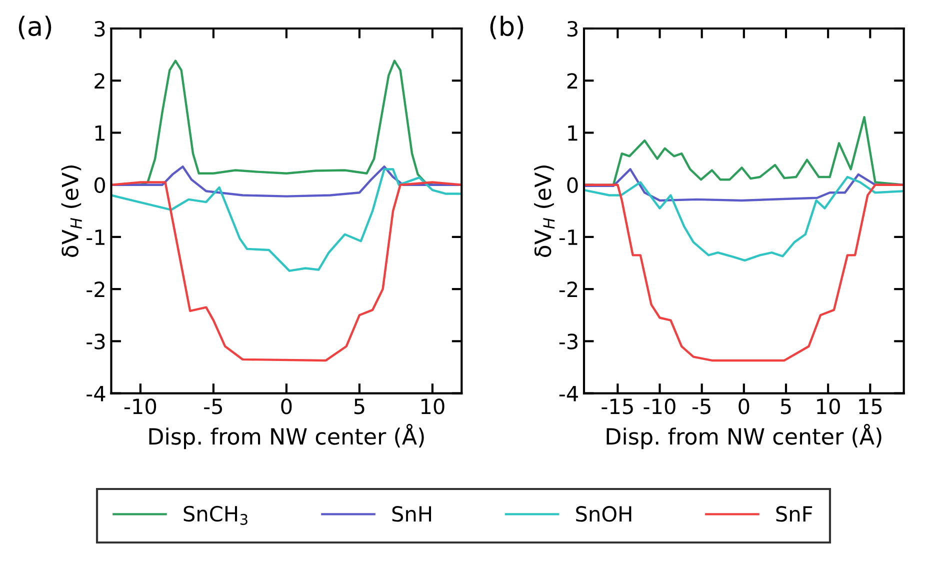  Describe the element at coordinates (35, 28) in the screenshot. I see `chart-title: (a)` at that location.